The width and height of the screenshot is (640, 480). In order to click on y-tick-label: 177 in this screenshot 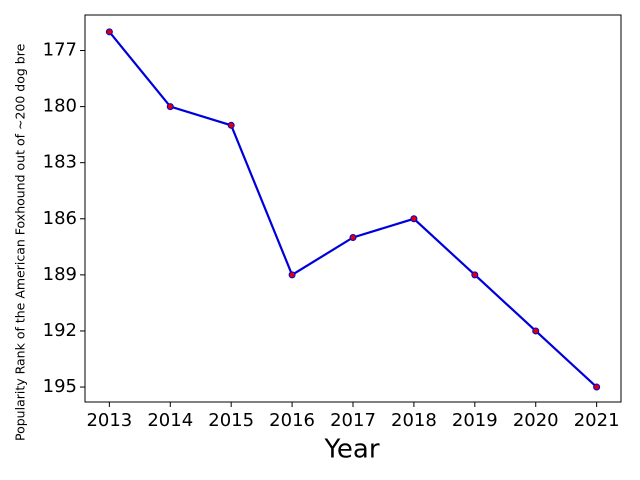, I will do `click(60, 50)`.